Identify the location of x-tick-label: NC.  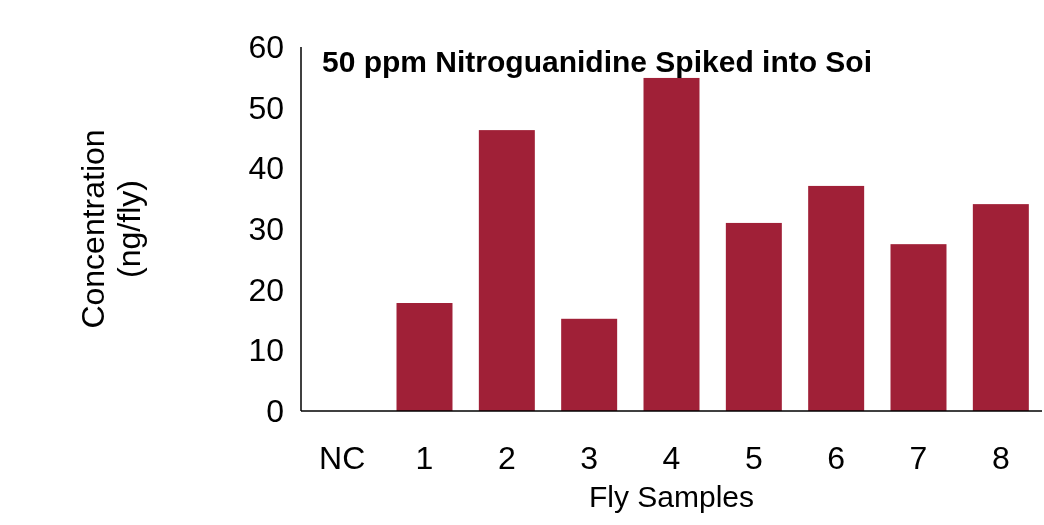
(342, 458).